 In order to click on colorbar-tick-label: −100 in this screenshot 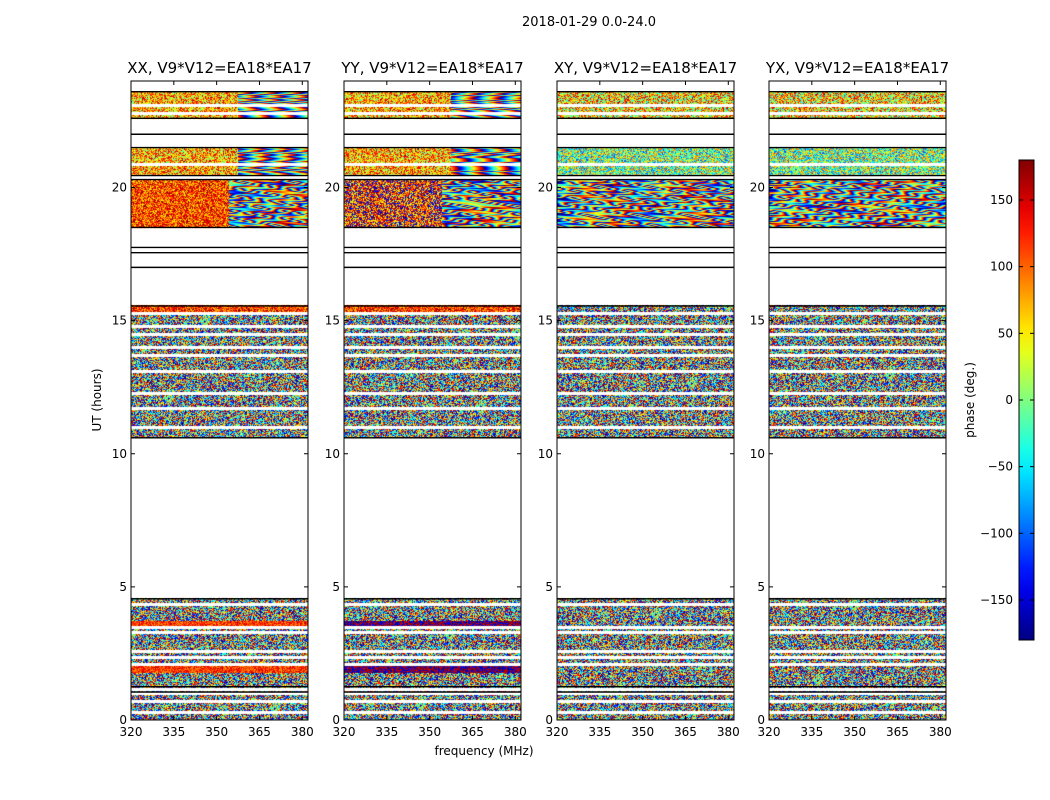, I will do `click(996, 533)`.